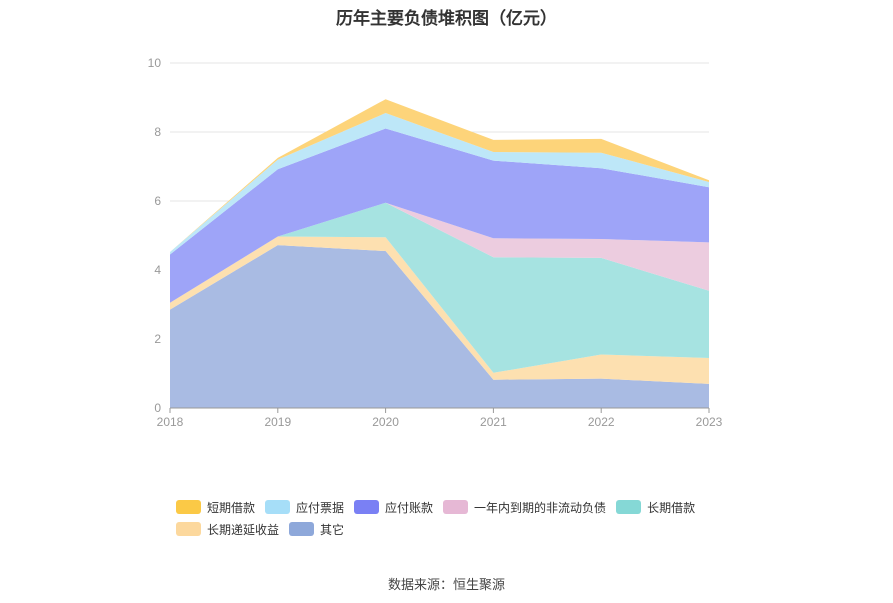  What do you see at coordinates (601, 422) in the screenshot?
I see `x-tick-label: 2022` at bounding box center [601, 422].